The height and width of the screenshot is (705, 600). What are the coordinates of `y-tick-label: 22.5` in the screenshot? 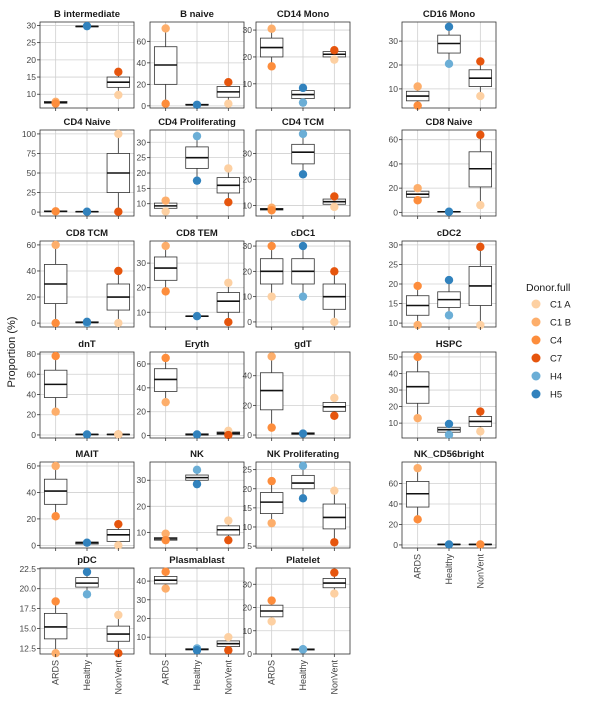 It's located at (27, 569).